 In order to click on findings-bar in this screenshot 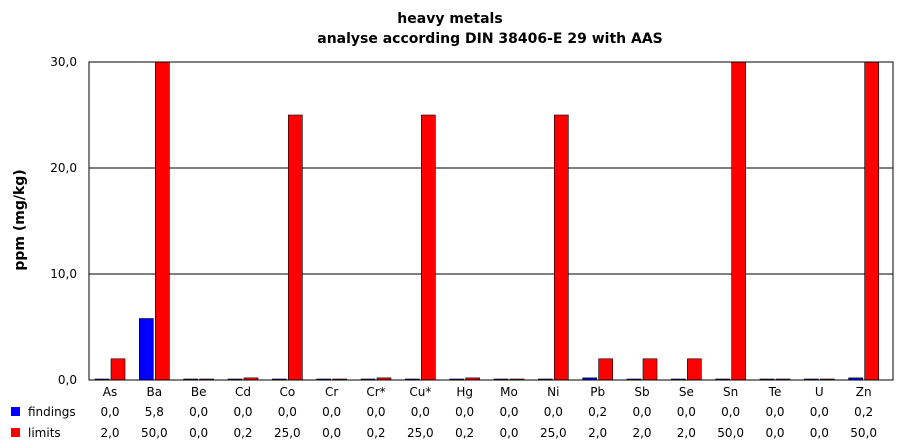, I will do `click(146, 349)`.